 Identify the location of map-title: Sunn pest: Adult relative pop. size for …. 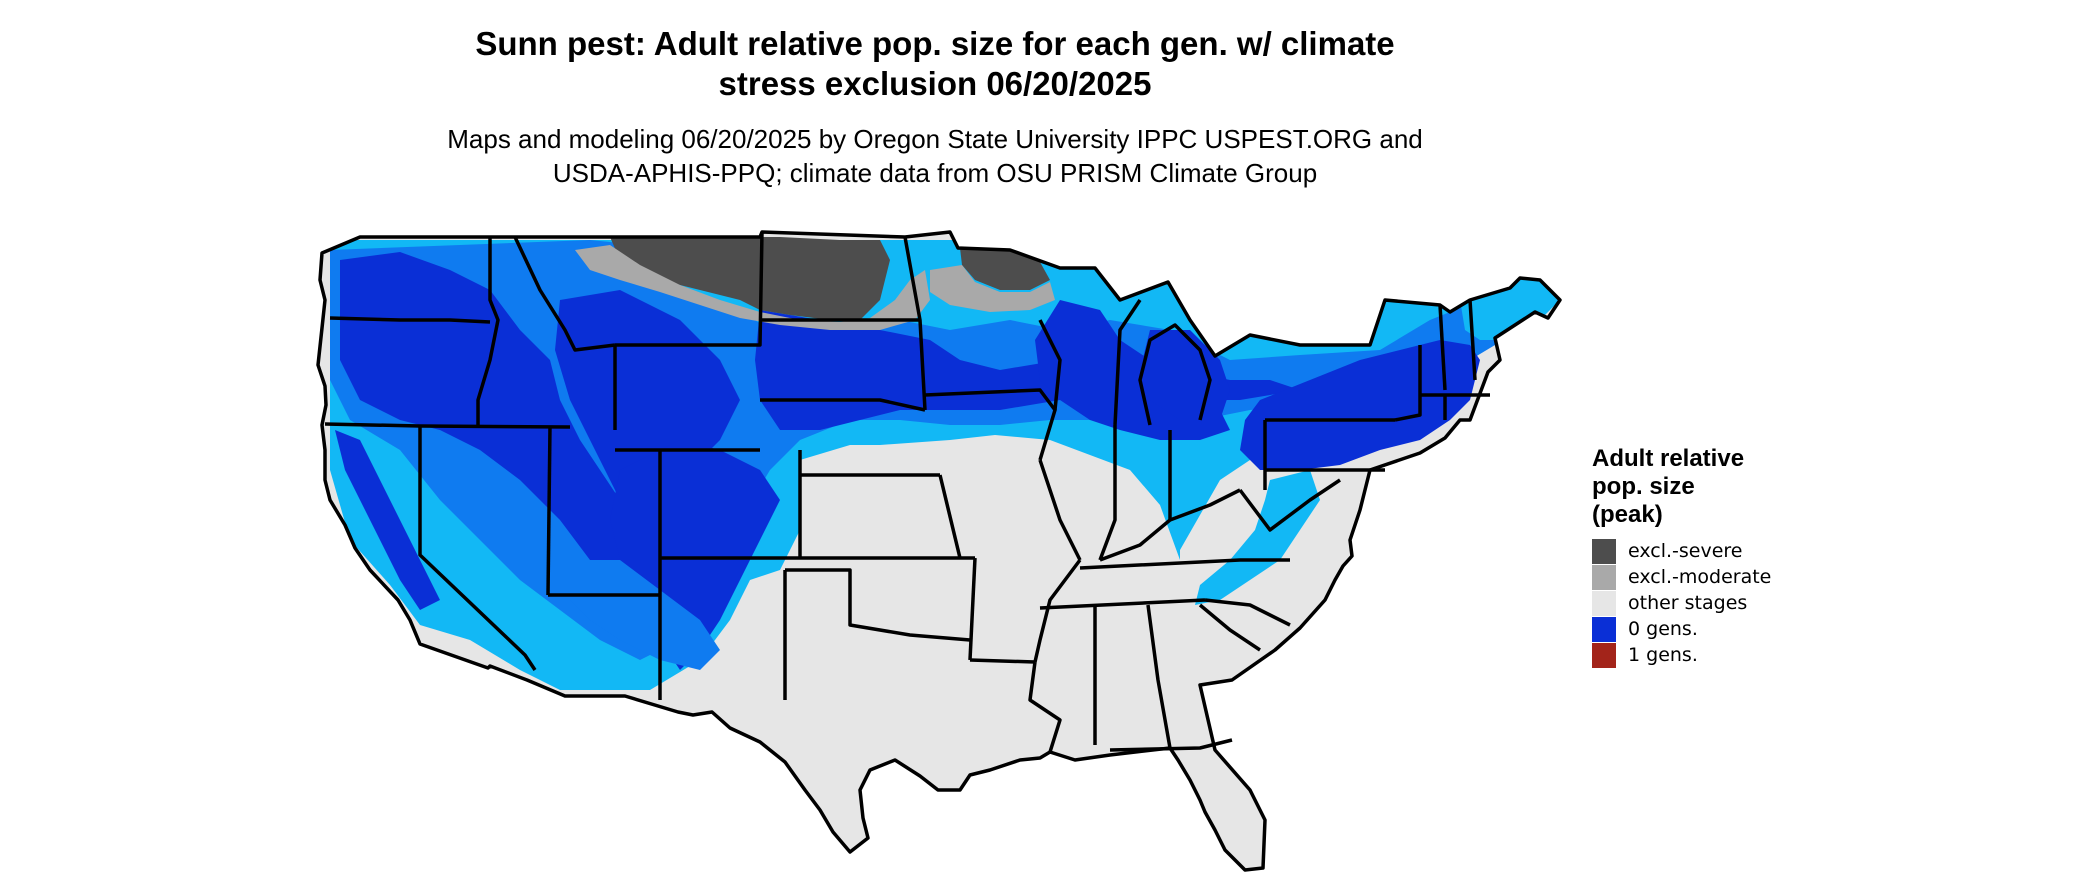
(935, 64).